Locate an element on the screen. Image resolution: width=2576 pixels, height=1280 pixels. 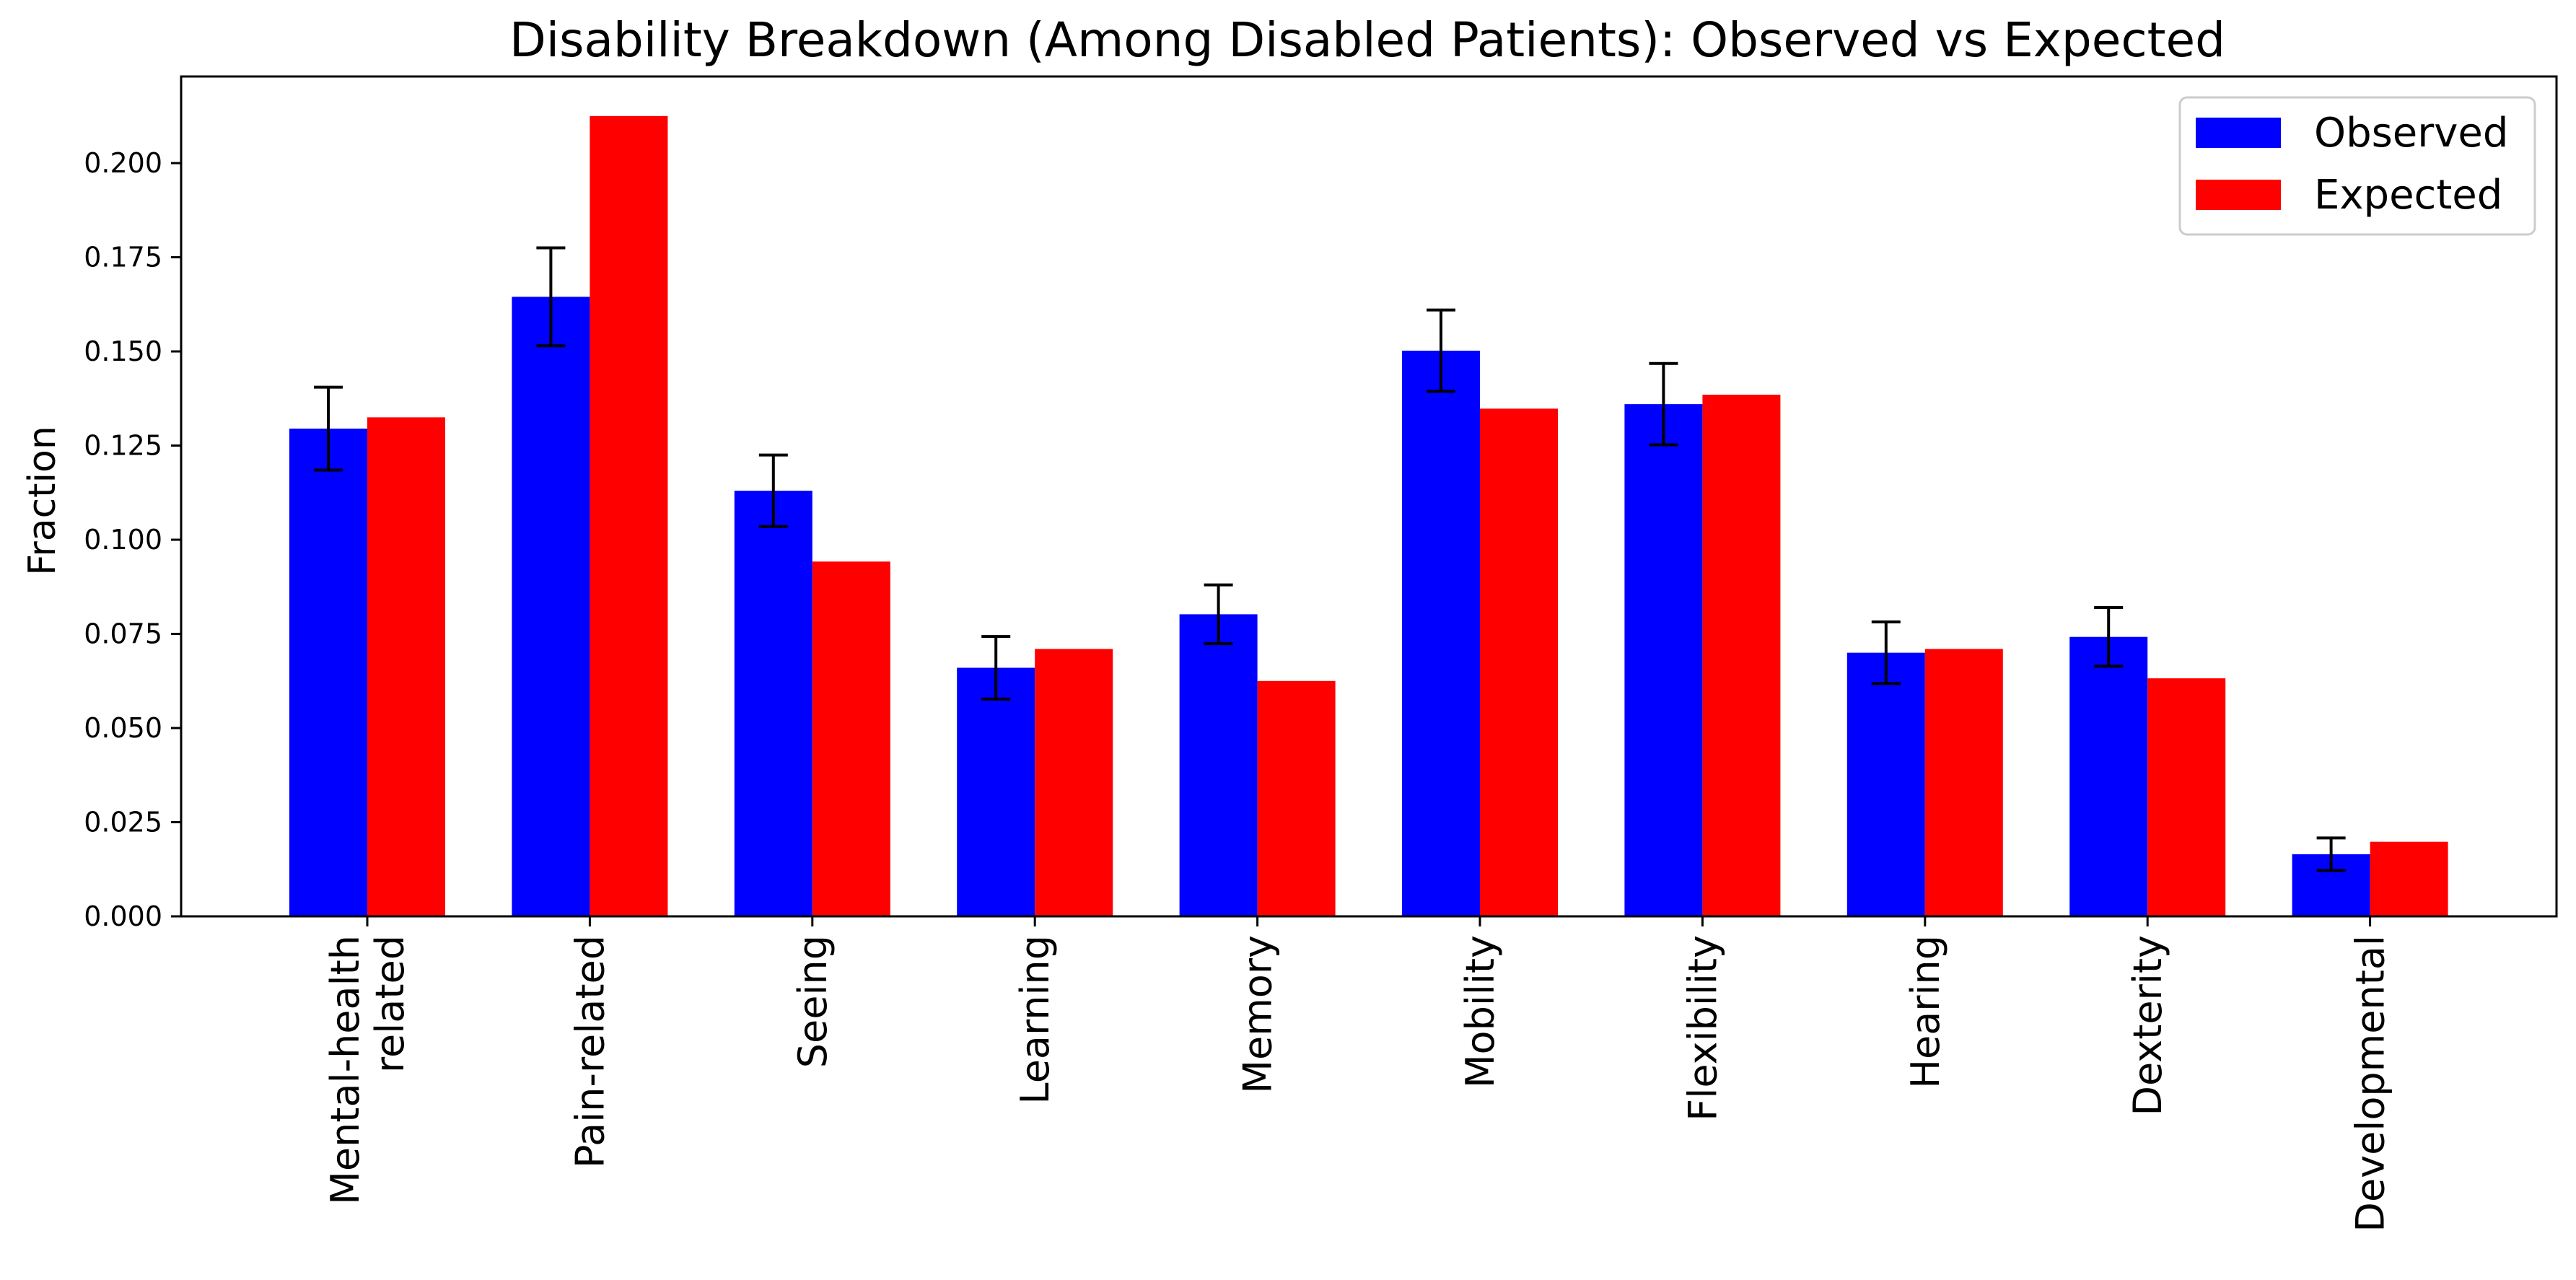
x-tick-label-3: Learning is located at coordinates (1035, 1019).